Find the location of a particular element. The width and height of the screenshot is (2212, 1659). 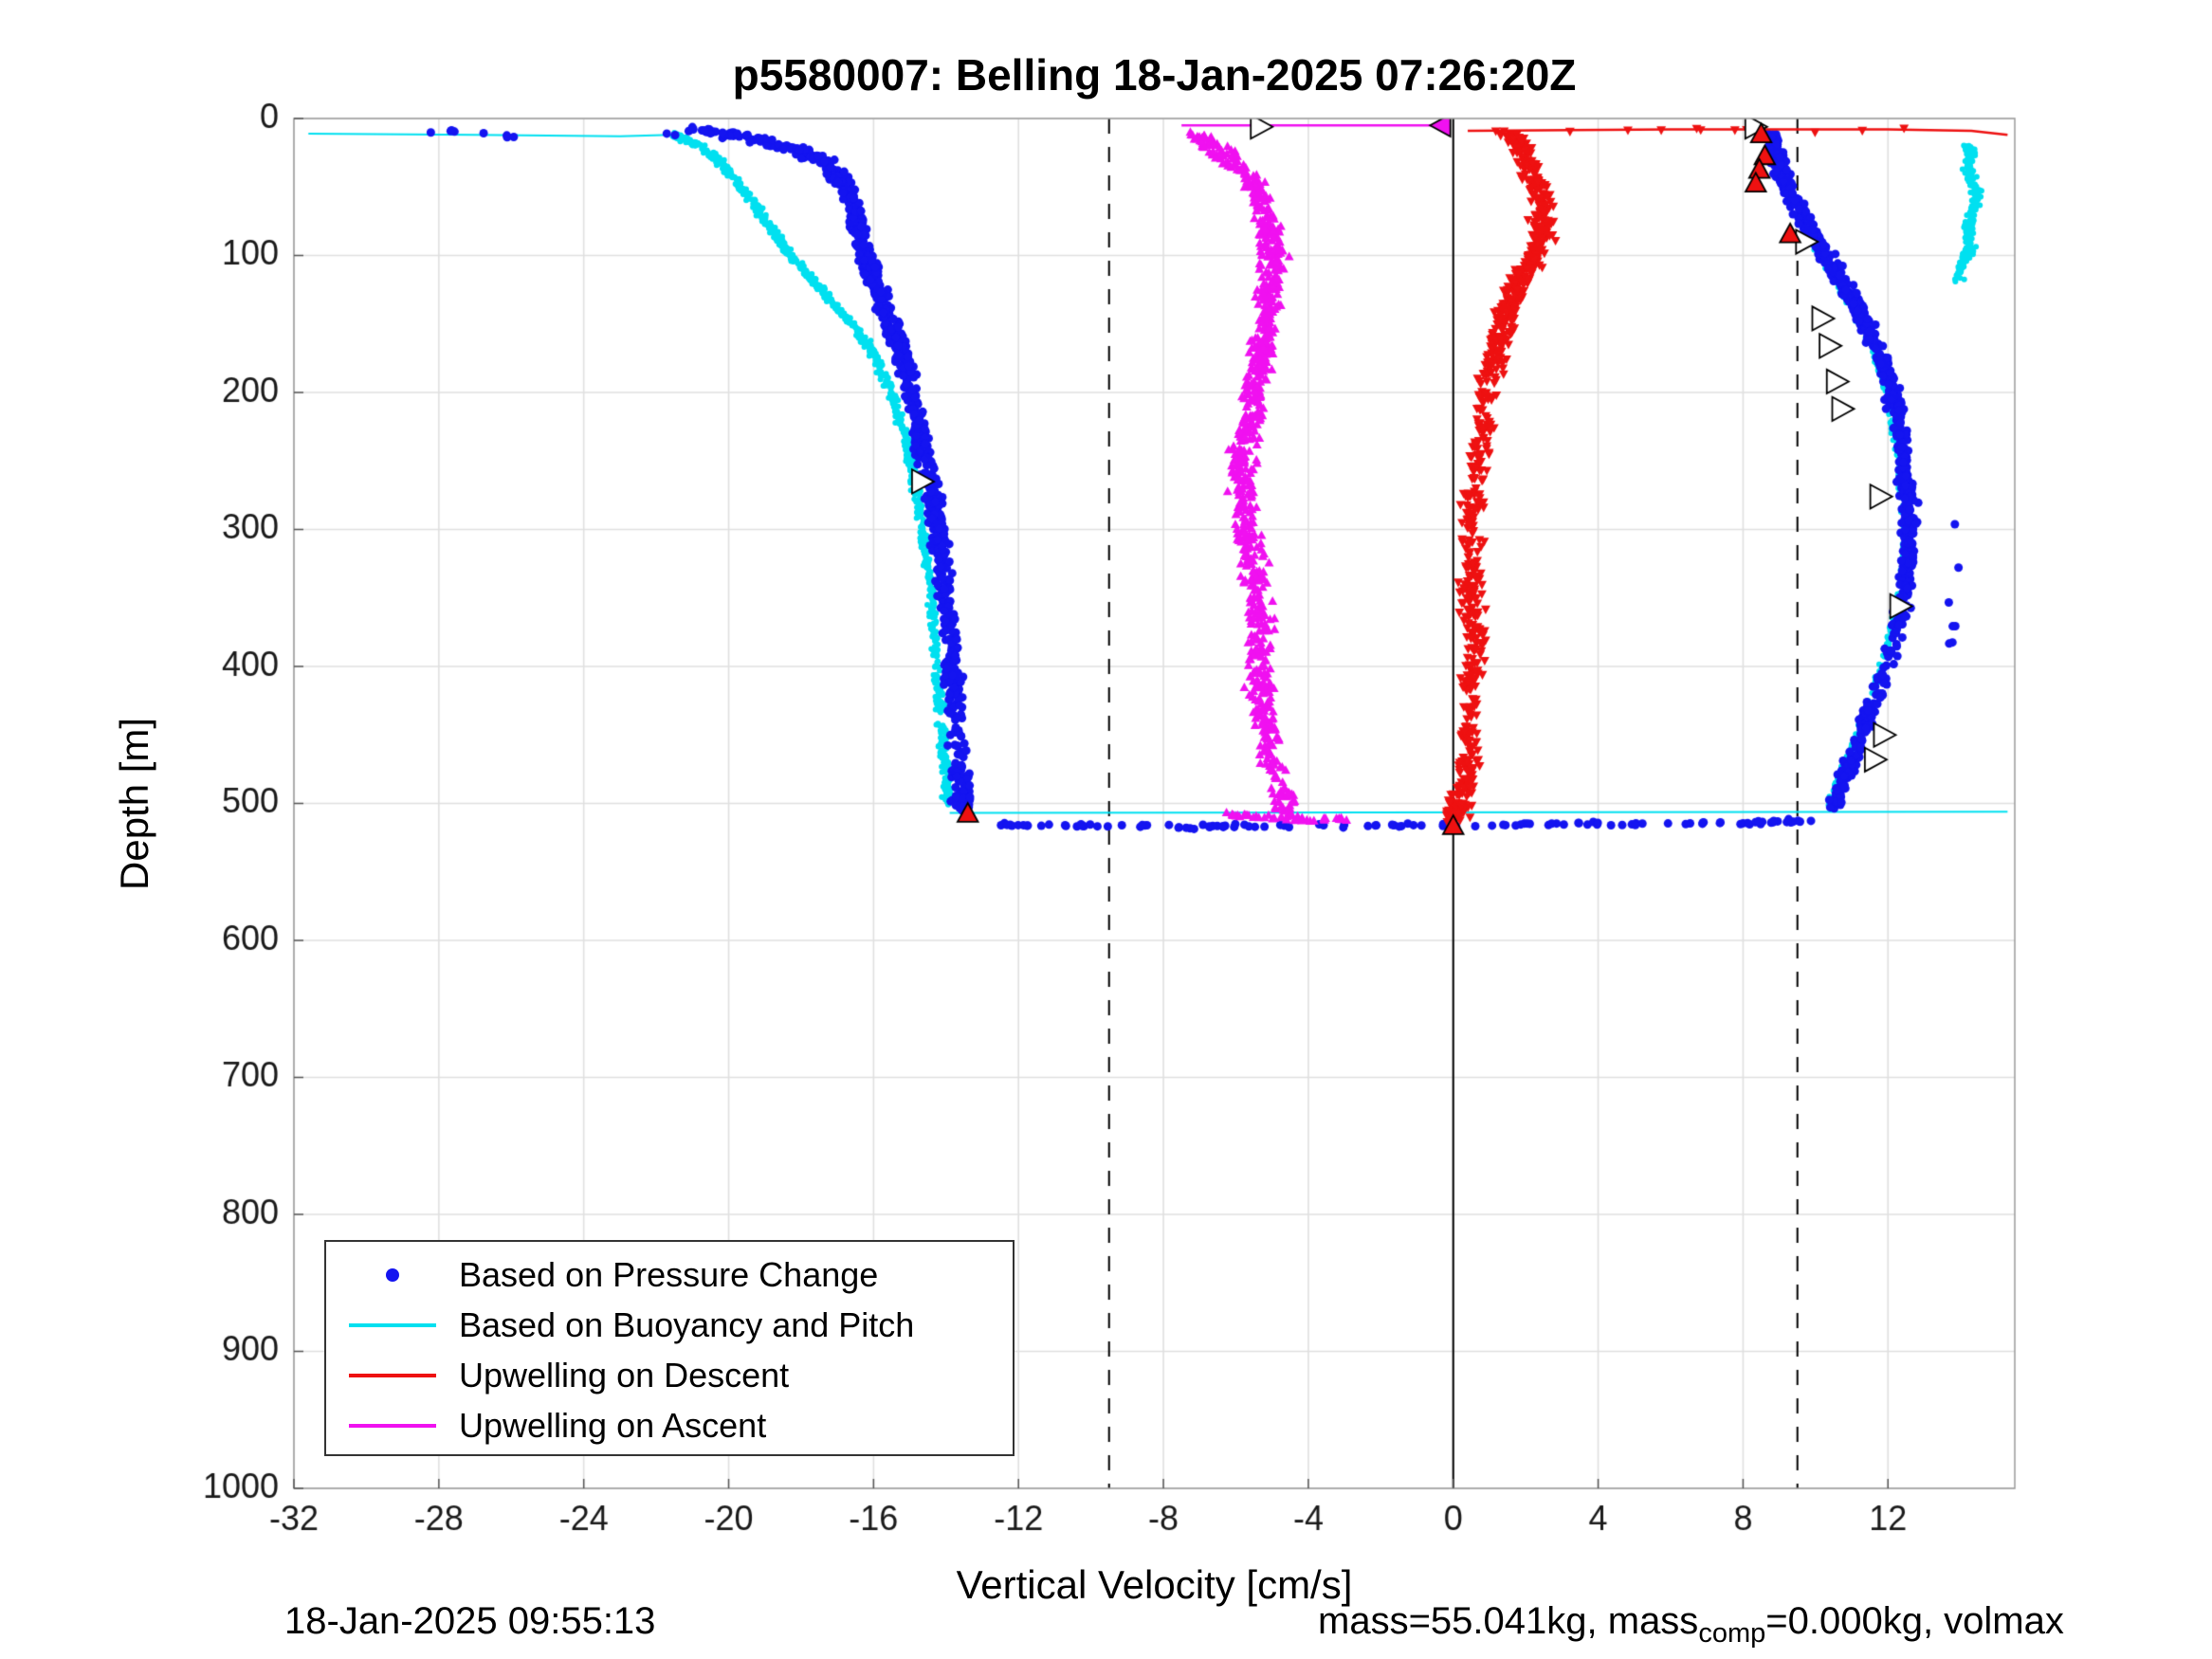

legend-label: Upwelling on Descent is located at coordinates (624, 1375).